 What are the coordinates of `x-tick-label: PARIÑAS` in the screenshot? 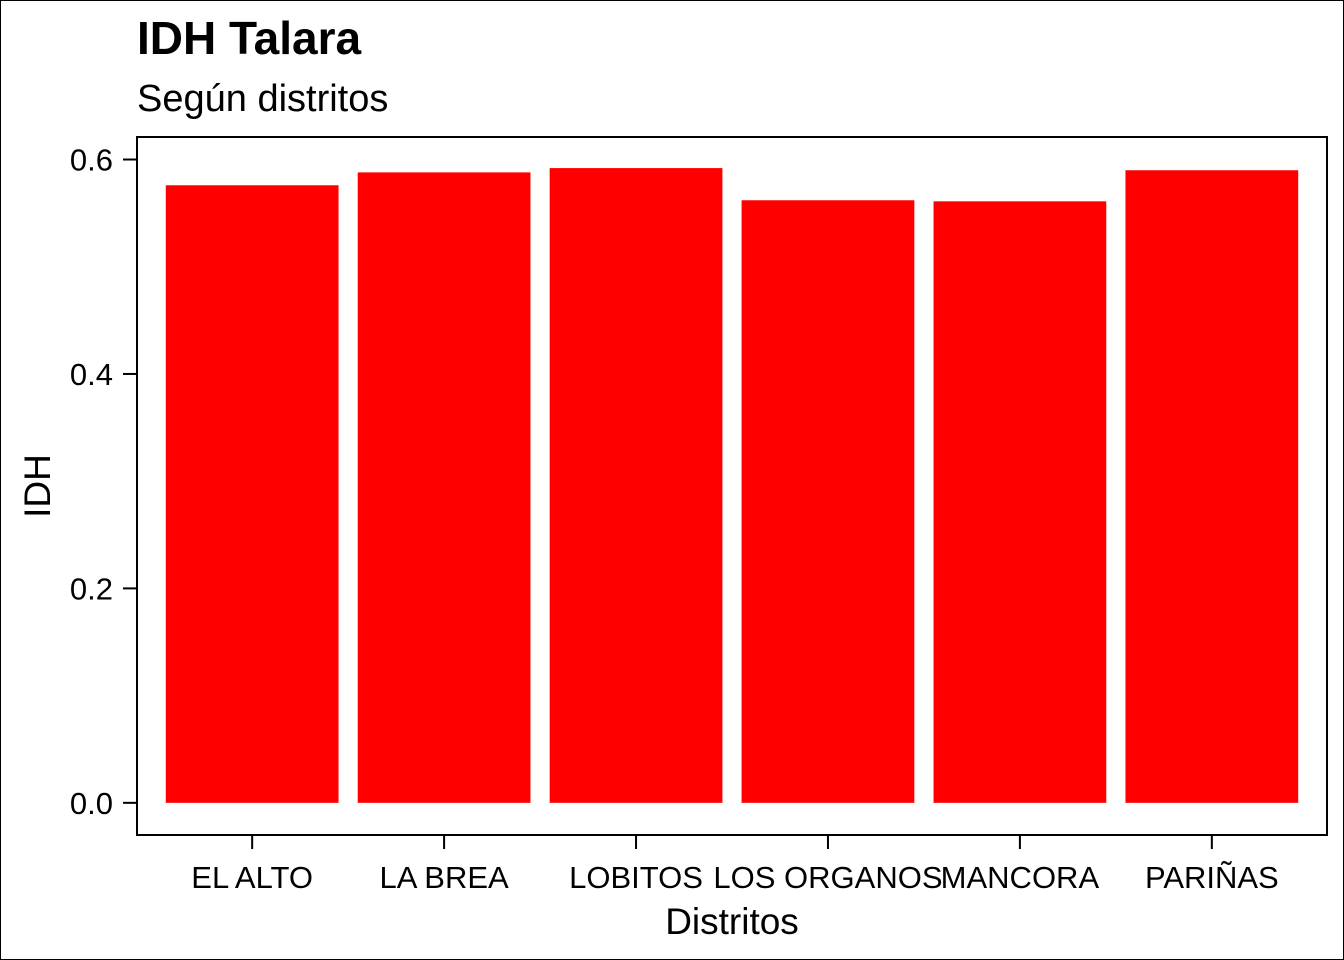 It's located at (1212, 877).